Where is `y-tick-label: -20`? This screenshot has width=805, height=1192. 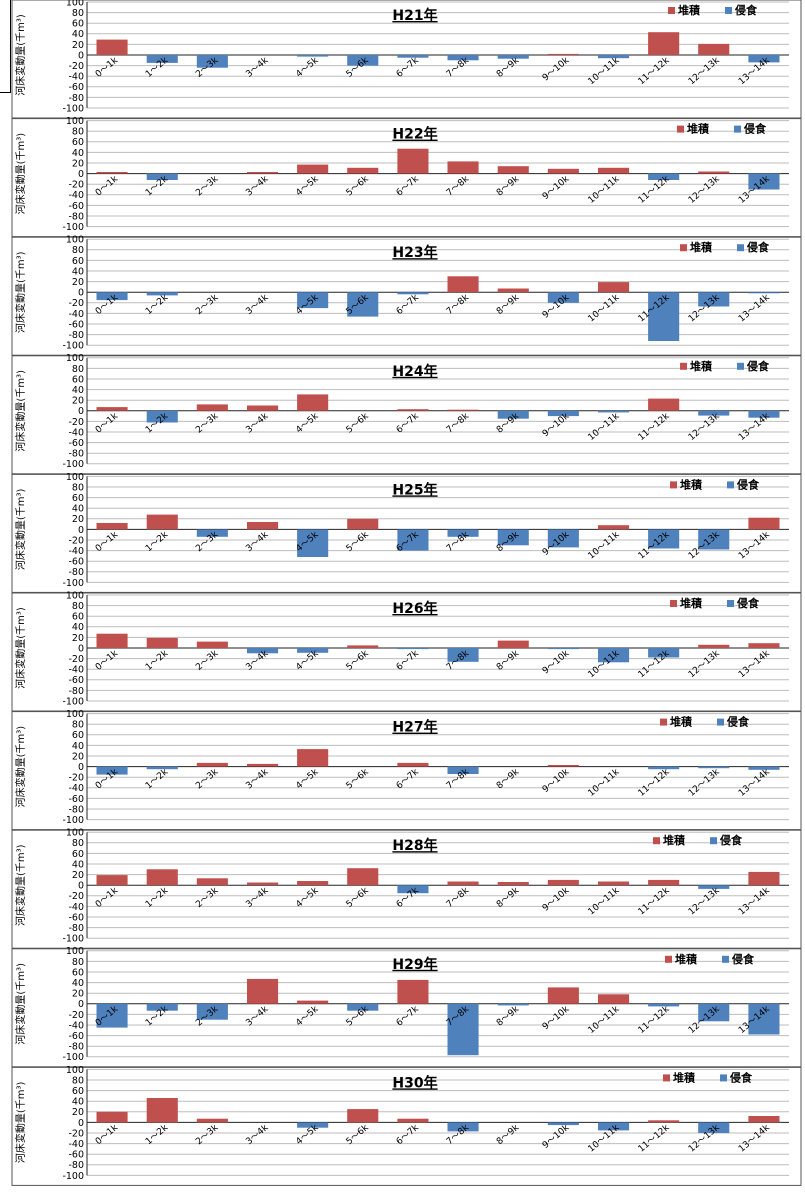 y-tick-label: -20 is located at coordinates (76, 422).